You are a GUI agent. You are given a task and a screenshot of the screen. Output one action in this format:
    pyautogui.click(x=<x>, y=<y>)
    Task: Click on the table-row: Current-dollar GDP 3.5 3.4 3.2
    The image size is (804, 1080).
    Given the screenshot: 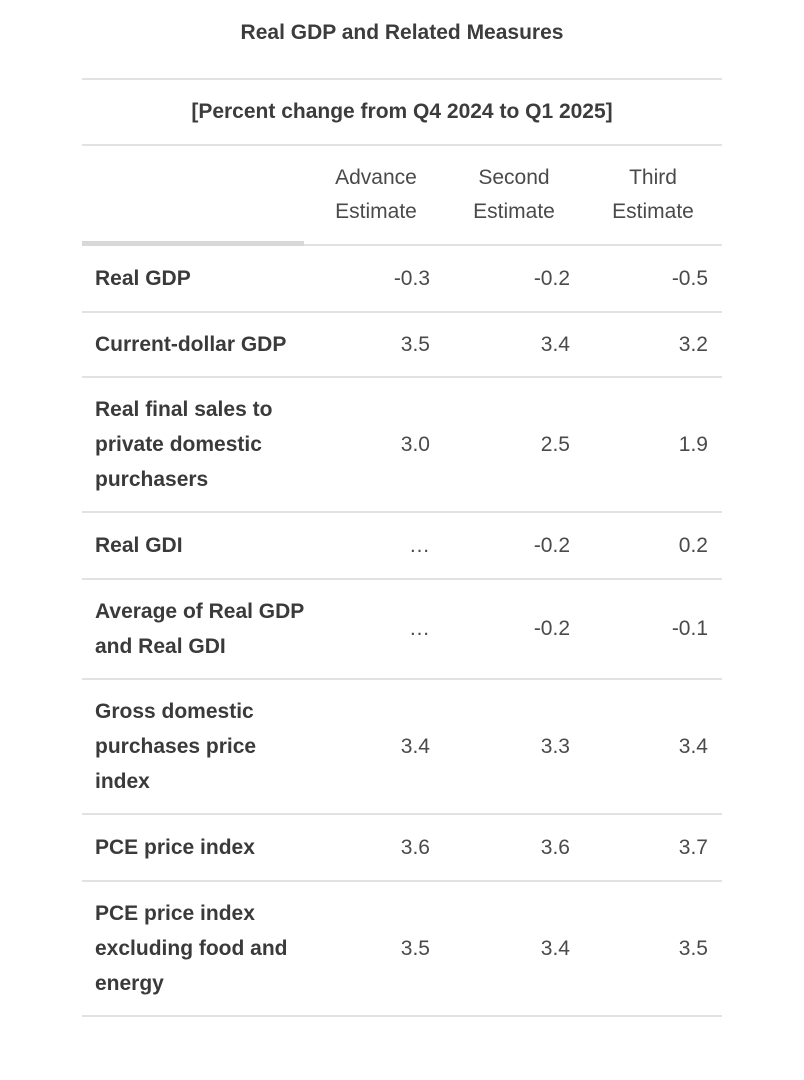 What is the action you would take?
    pyautogui.click(x=402, y=345)
    